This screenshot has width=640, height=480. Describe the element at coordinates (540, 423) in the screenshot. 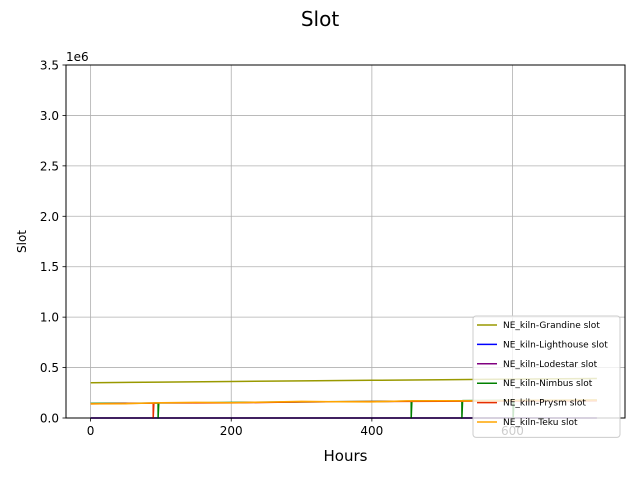

I see `legend-label: NE_kiln-Teku slot` at that location.